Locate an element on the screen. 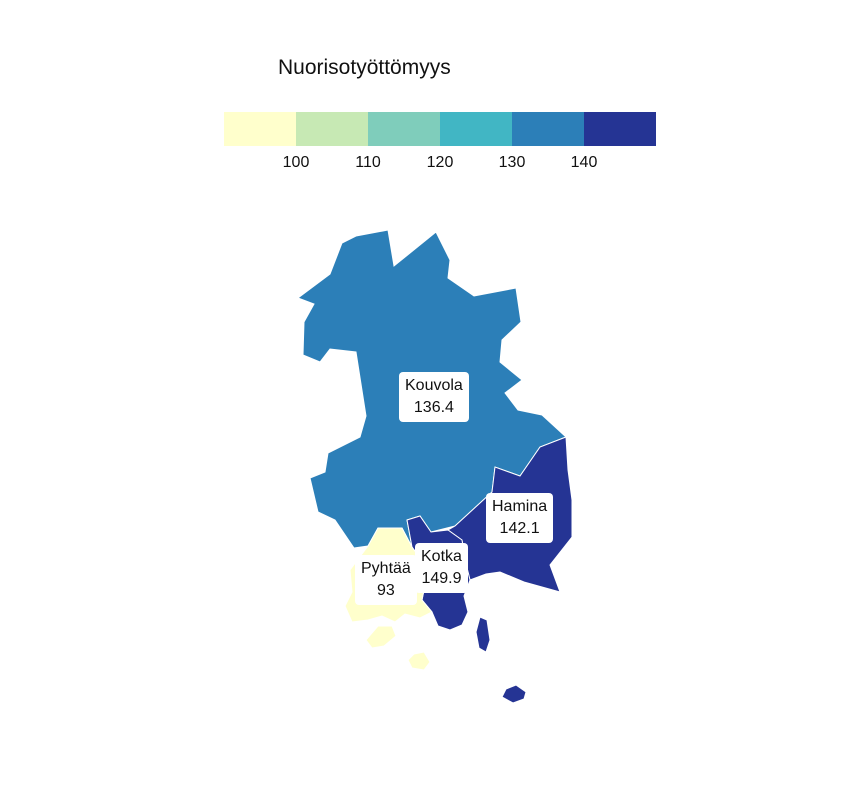  map-label-kouvola: Kouvola 136.4 is located at coordinates (434, 397).